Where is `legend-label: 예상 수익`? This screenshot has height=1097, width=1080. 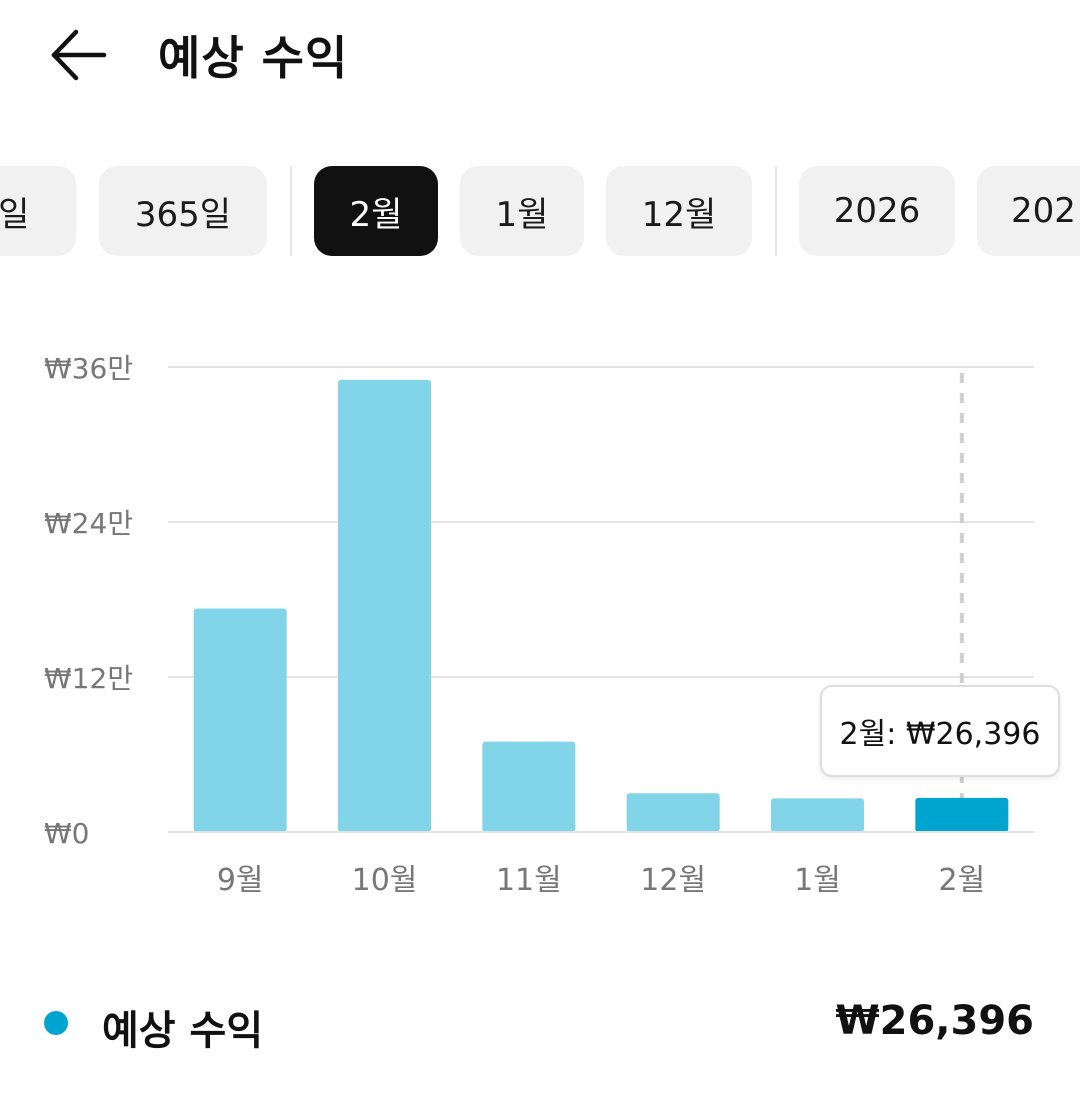
legend-label: 예상 수익 is located at coordinates (183, 1031).